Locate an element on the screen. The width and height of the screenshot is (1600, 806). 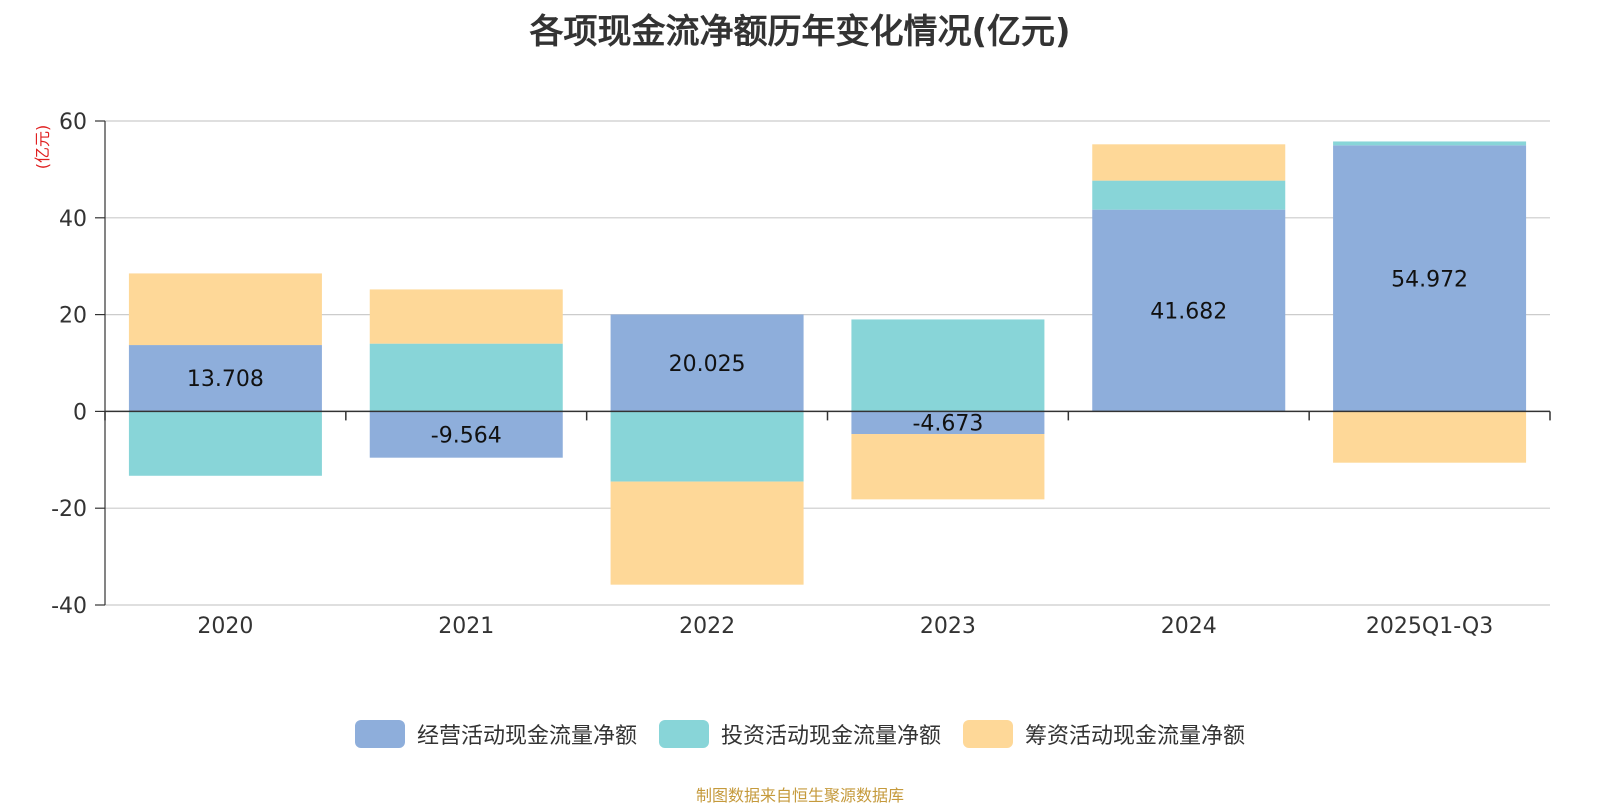
legend-item-1: 经营活动现金流量净额 is located at coordinates (495, 734).